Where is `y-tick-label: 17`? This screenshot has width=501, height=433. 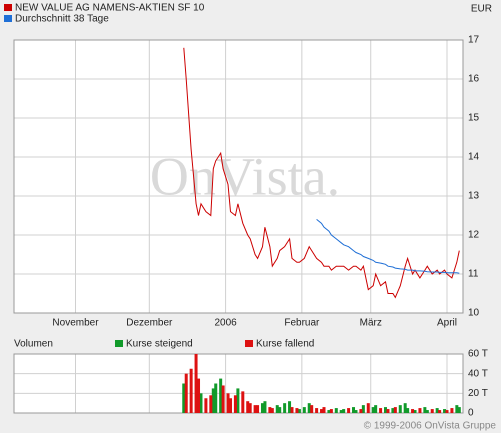
y-tick-label: 17 is located at coordinates (474, 40).